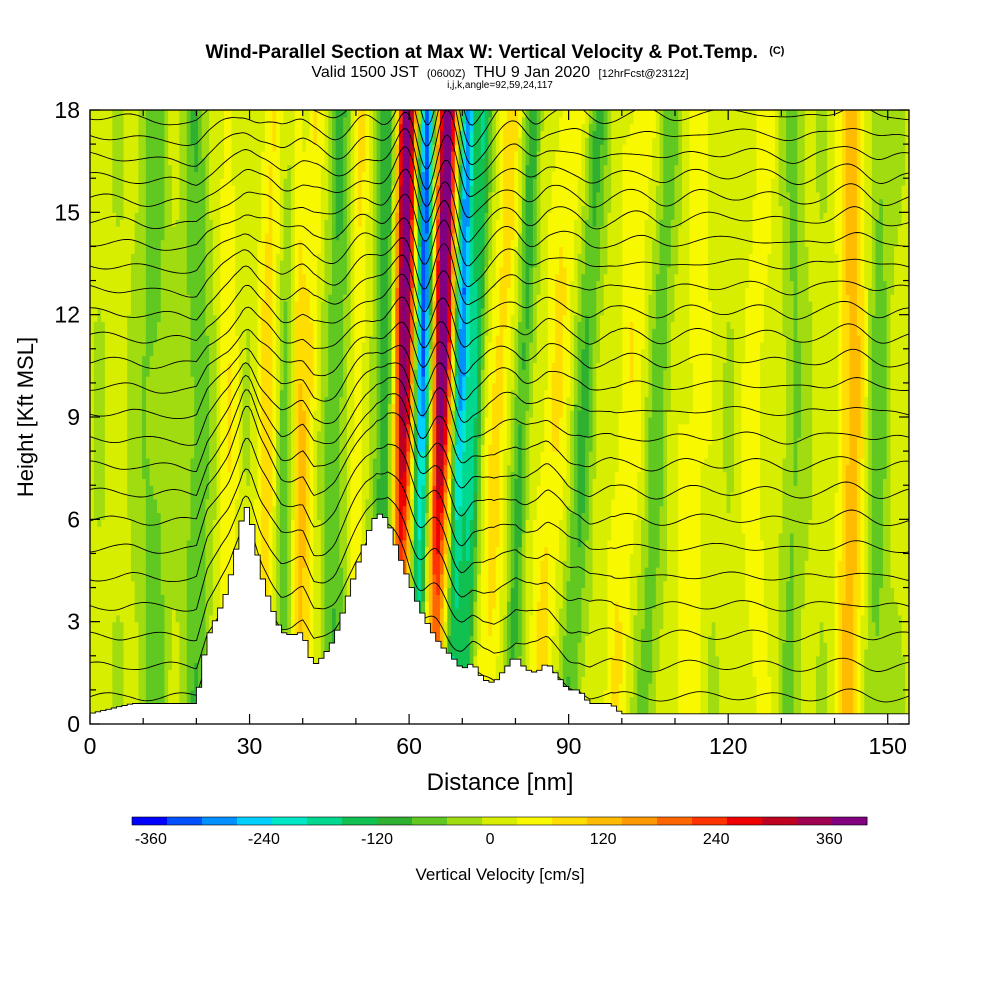  Describe the element at coordinates (67, 315) in the screenshot. I see `y-tick-label: 12` at that location.